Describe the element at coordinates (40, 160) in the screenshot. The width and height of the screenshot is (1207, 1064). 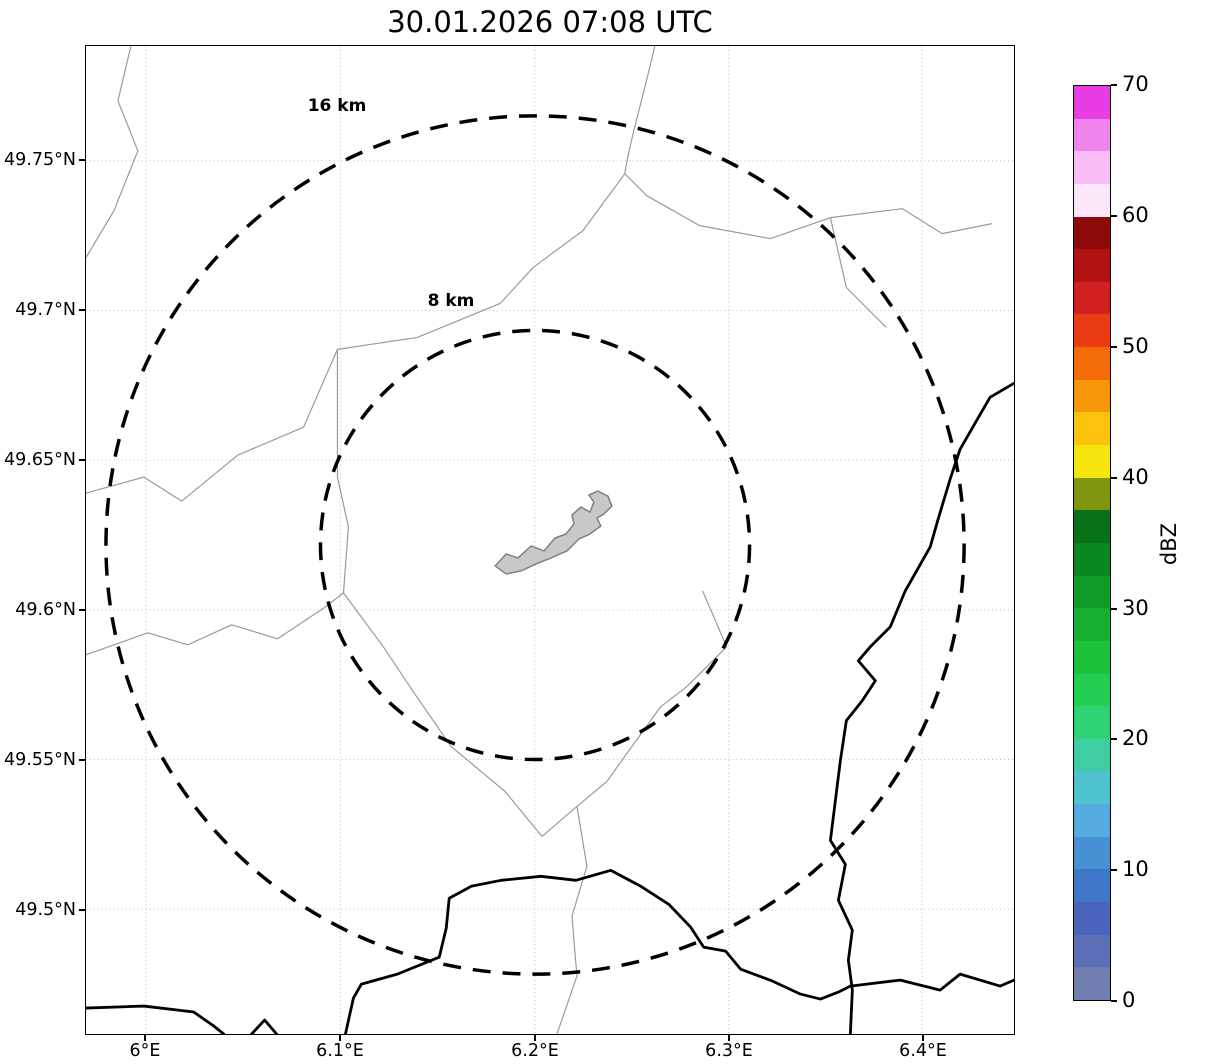
I see `y-tick-label: 49.75°N` at that location.